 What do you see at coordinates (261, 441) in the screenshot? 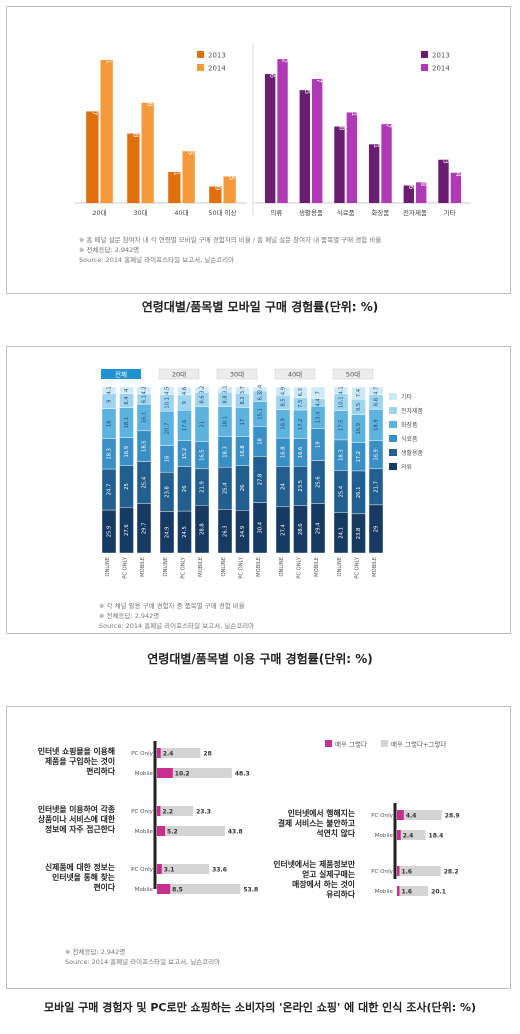
I see `segment-label: 18` at bounding box center [261, 441].